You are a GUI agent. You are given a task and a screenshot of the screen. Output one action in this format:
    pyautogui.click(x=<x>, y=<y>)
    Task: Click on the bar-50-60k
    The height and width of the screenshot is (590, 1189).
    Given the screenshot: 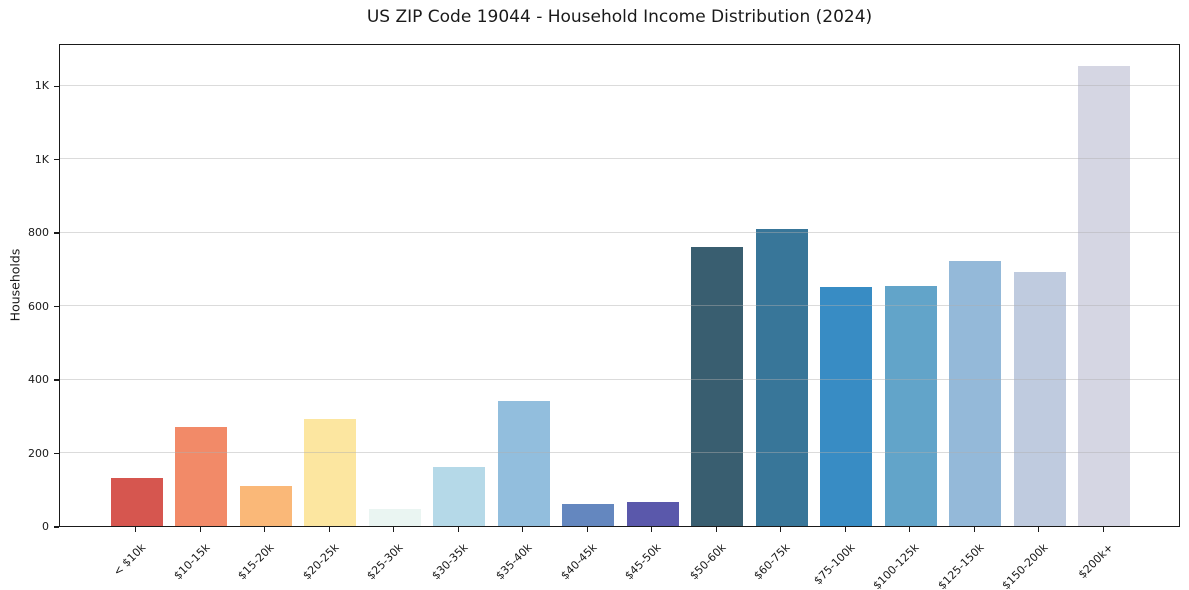 What is the action you would take?
    pyautogui.click(x=717, y=386)
    